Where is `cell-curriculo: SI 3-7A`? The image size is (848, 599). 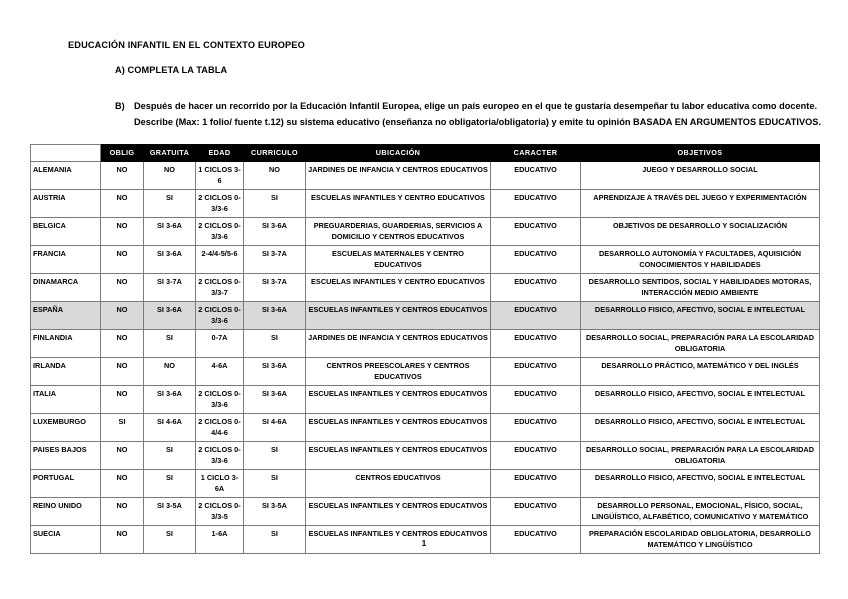
cell-curriculo: SI 3-7A is located at coordinates (274, 259).